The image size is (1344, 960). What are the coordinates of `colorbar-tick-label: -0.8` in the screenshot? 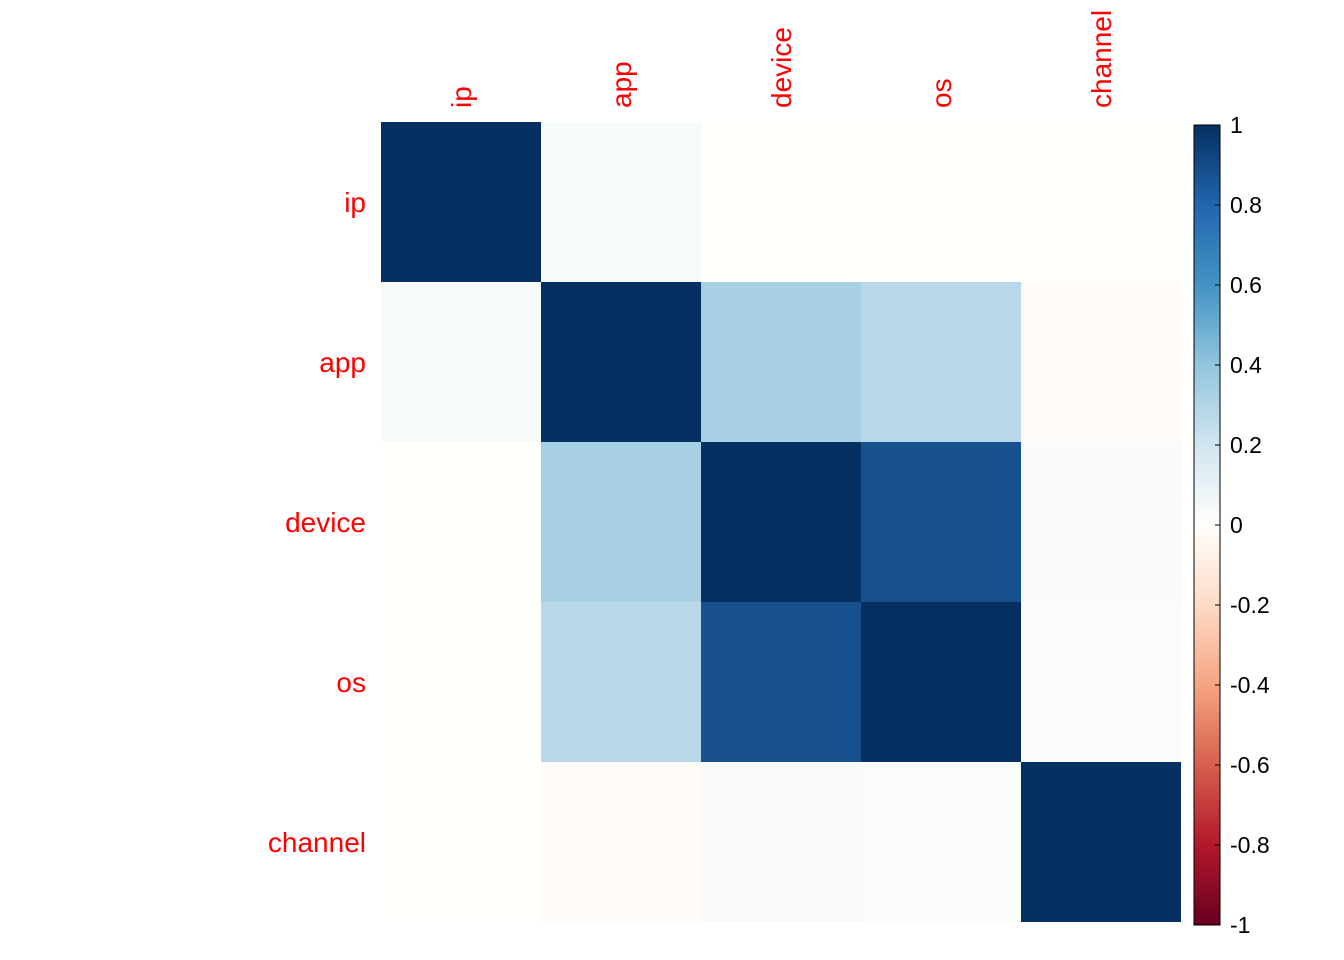 It's located at (1250, 845).